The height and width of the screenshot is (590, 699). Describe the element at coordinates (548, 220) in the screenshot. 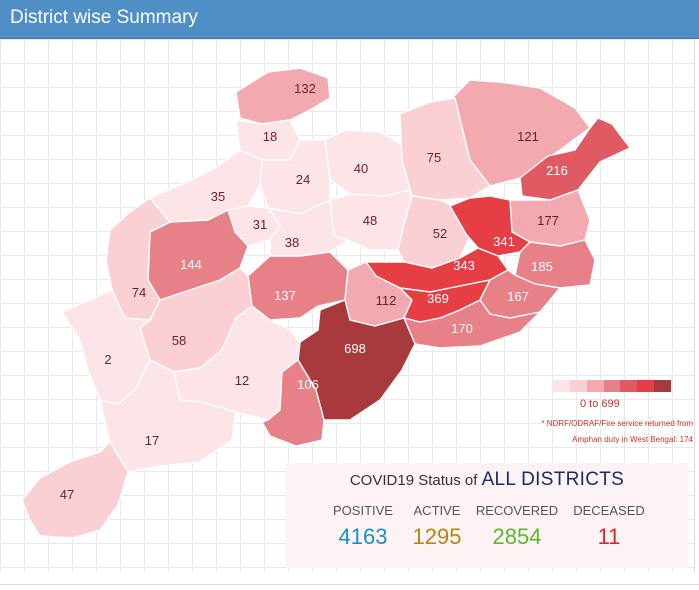

I see `district-value: 177` at that location.